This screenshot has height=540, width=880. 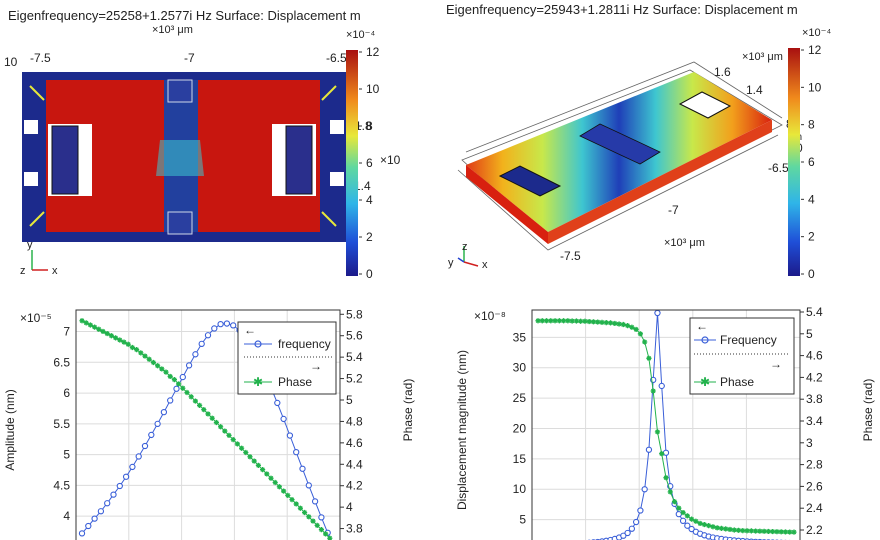 What do you see at coordinates (742, 356) in the screenshot?
I see `br-legend: ← Frequency → ✱ Phase` at bounding box center [742, 356].